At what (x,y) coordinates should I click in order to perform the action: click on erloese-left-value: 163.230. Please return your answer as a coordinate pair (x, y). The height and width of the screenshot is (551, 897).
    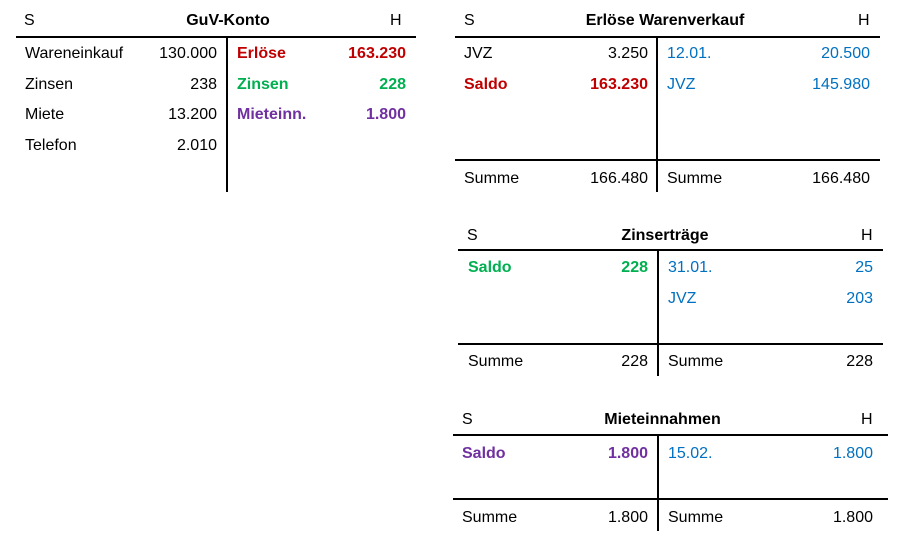
    Looking at the image, I should click on (619, 84).